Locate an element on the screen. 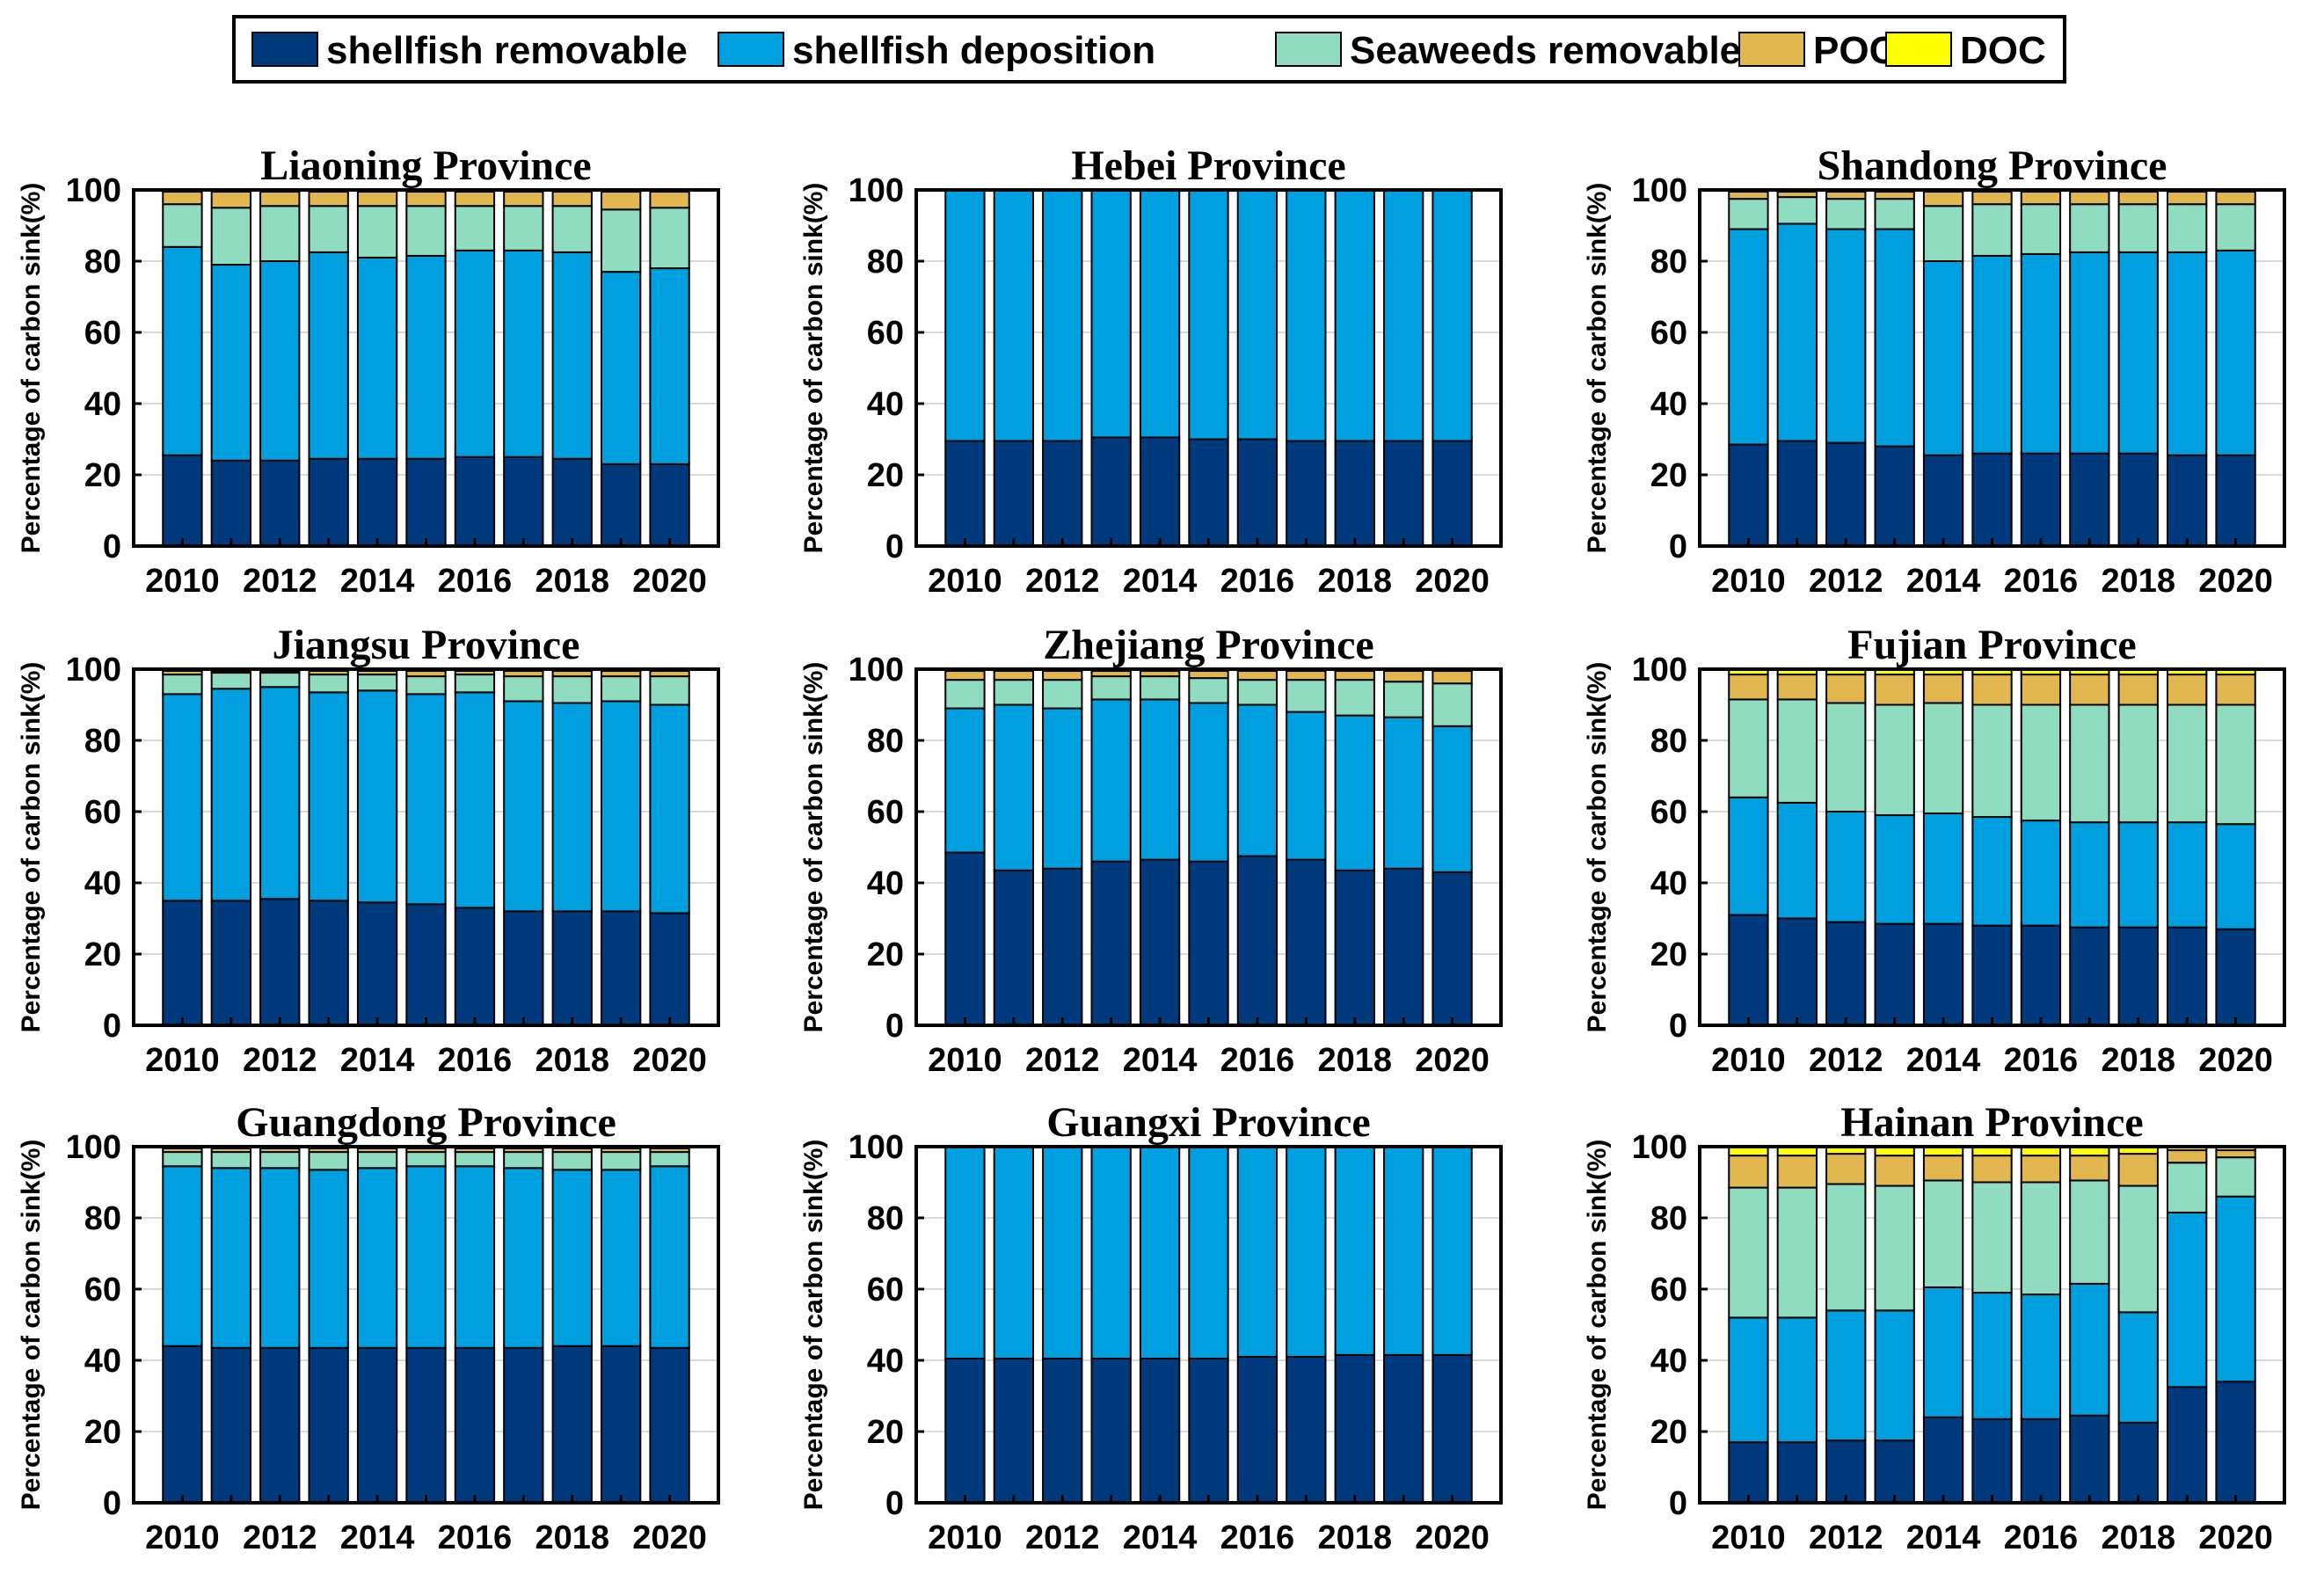 The width and height of the screenshot is (2324, 1574). bar-poc-2016 is located at coordinates (475, 199).